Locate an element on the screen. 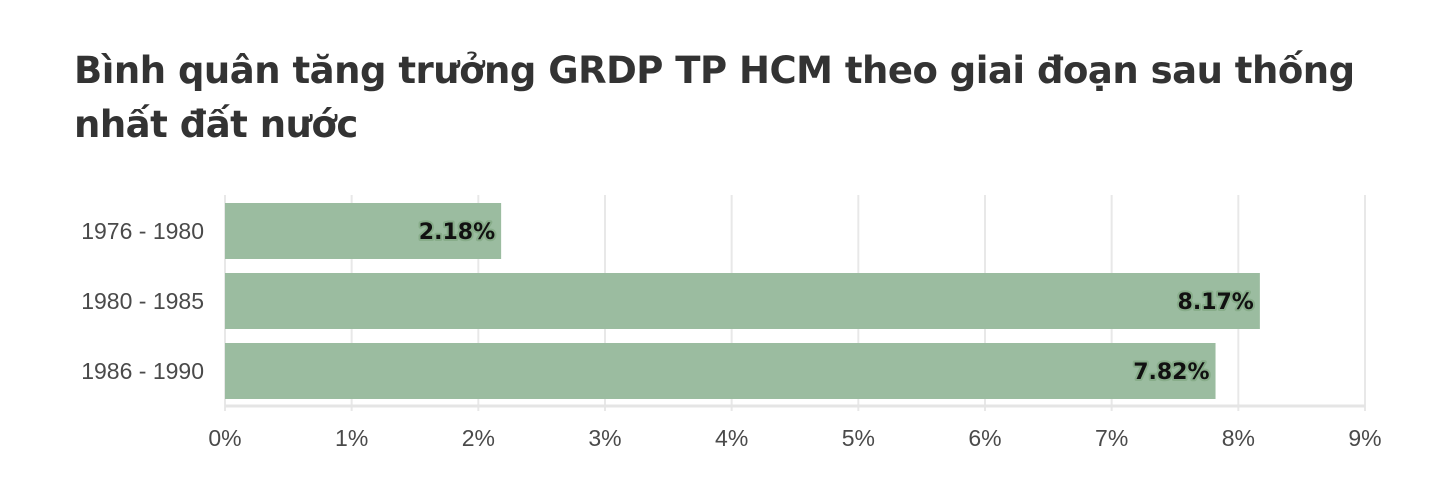 The width and height of the screenshot is (1449, 492). x-tick-label: 4% is located at coordinates (731, 438).